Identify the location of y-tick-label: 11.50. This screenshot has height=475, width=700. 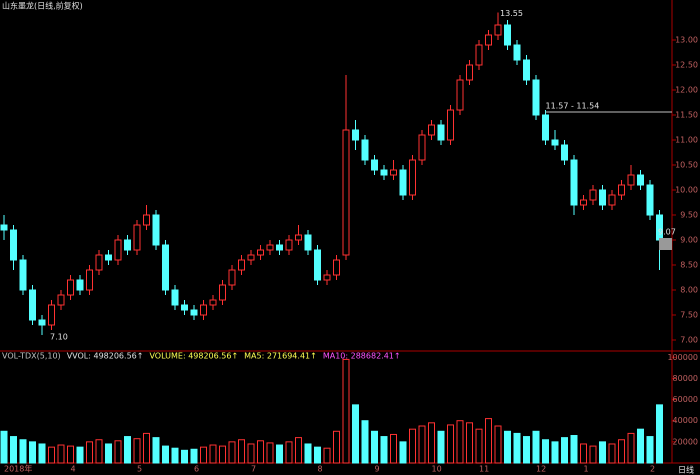
(686, 115).